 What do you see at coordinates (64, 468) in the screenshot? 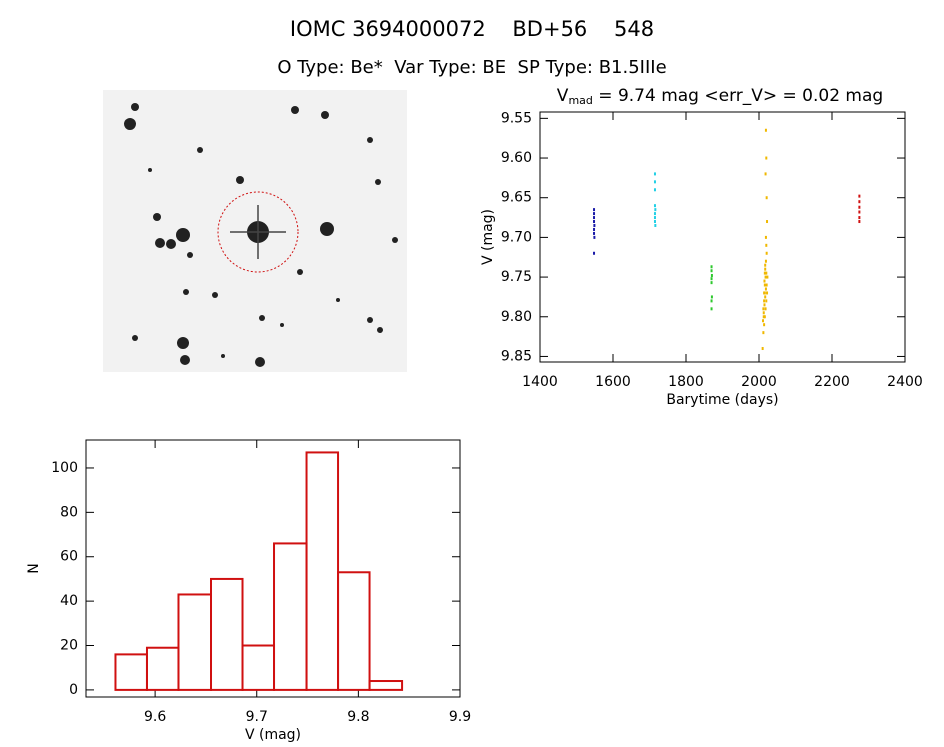
I see `y-tick-label: 100` at bounding box center [64, 468].